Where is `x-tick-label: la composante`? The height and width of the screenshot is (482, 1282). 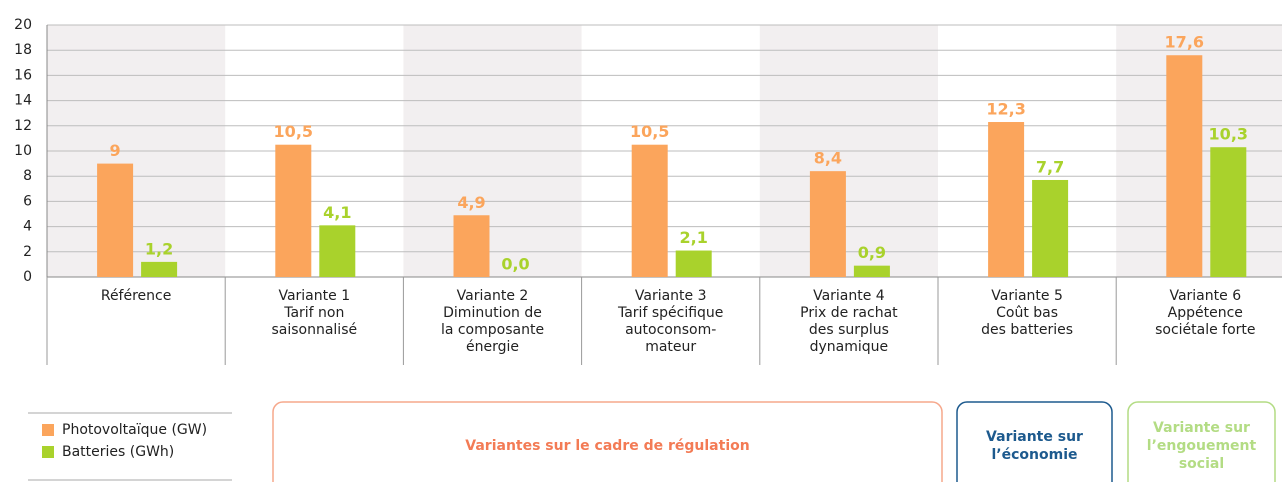
x-tick-label: la composante is located at coordinates (492, 330).